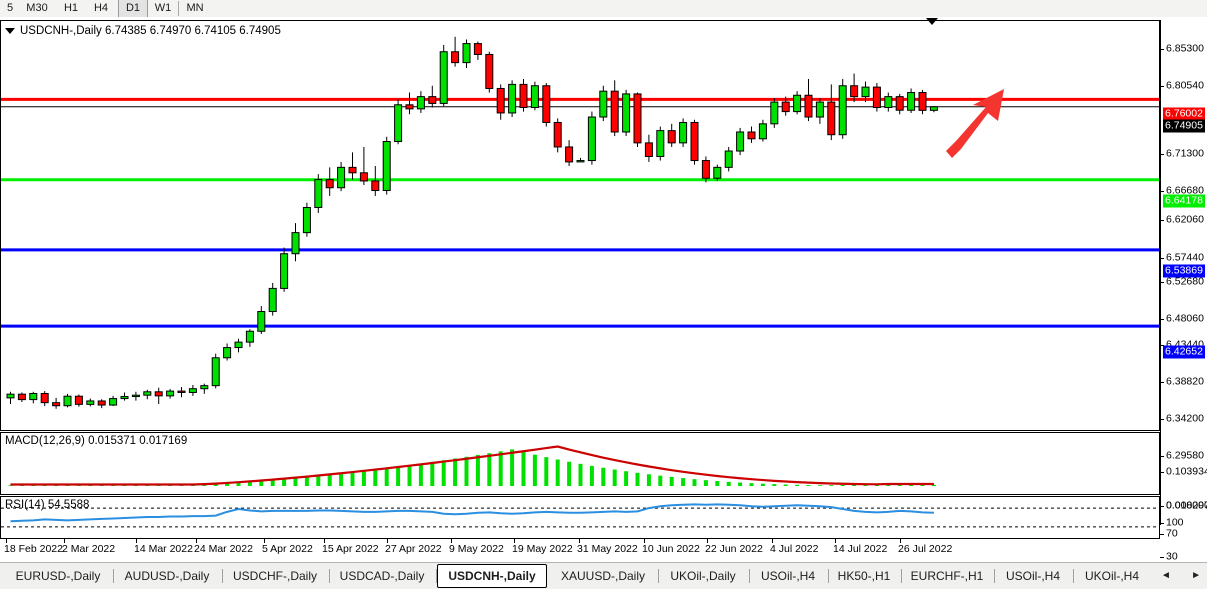 This screenshot has height=589, width=1207. Describe the element at coordinates (1166, 575) in the screenshot. I see `tab-scroll-left-icon: ◄` at that location.